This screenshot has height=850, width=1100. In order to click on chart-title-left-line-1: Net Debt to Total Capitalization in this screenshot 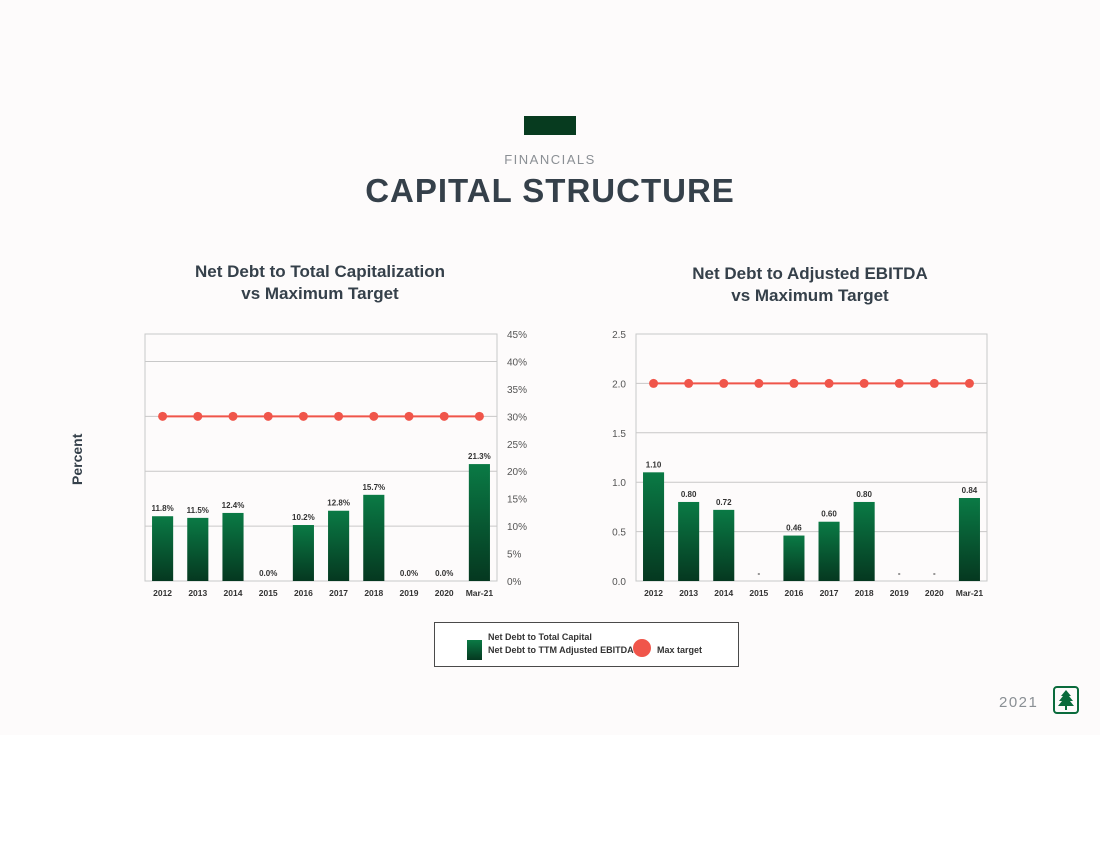, I will do `click(320, 271)`.